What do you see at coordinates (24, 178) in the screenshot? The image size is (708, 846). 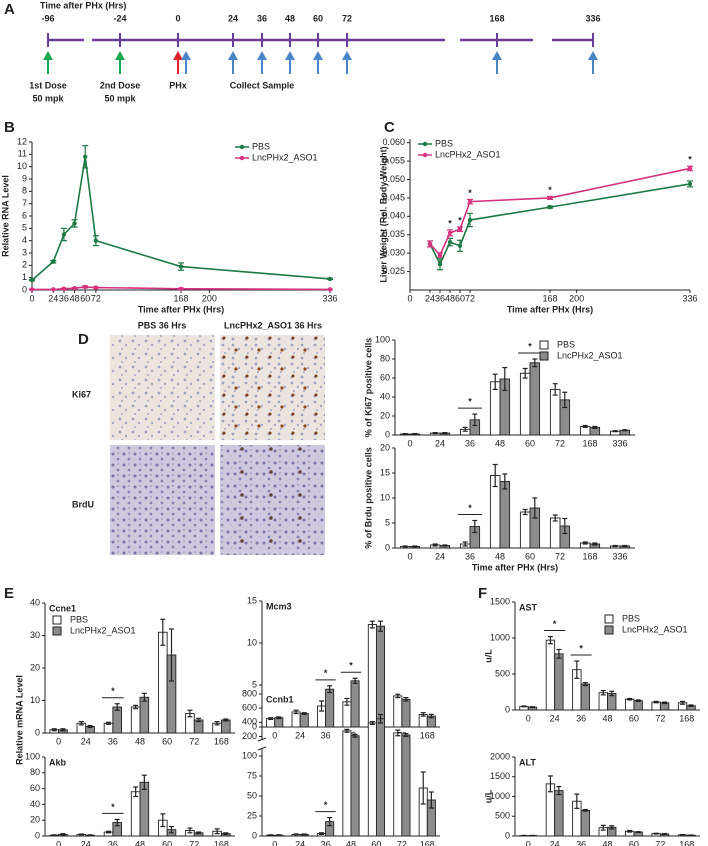 I see `y-tick-label: 9` at bounding box center [24, 178].